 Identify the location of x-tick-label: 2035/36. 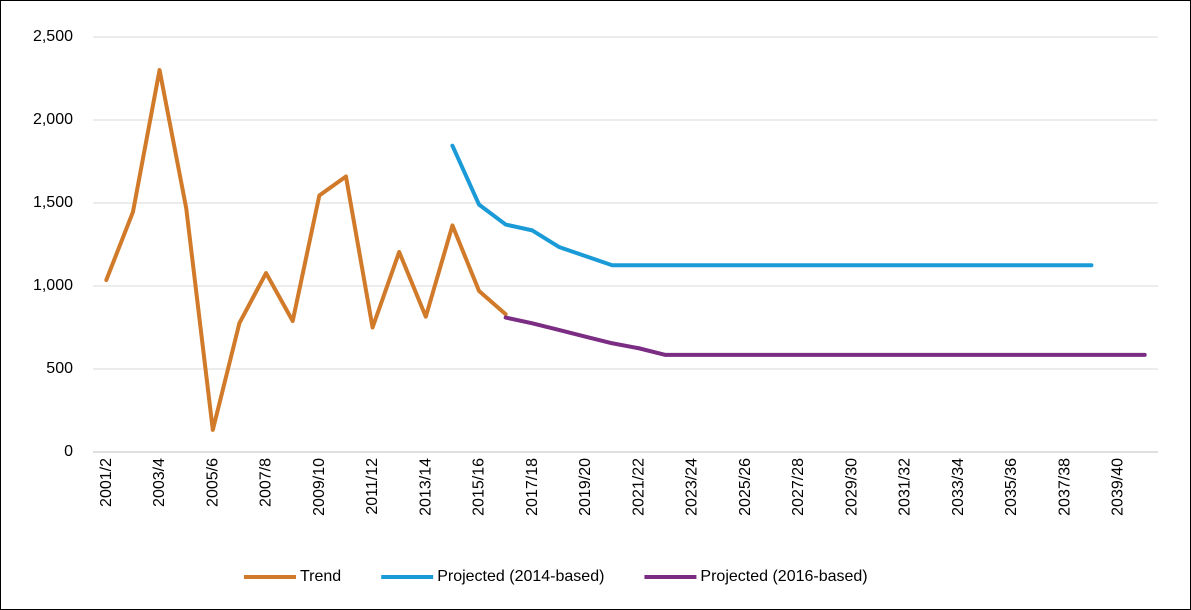
(1011, 487).